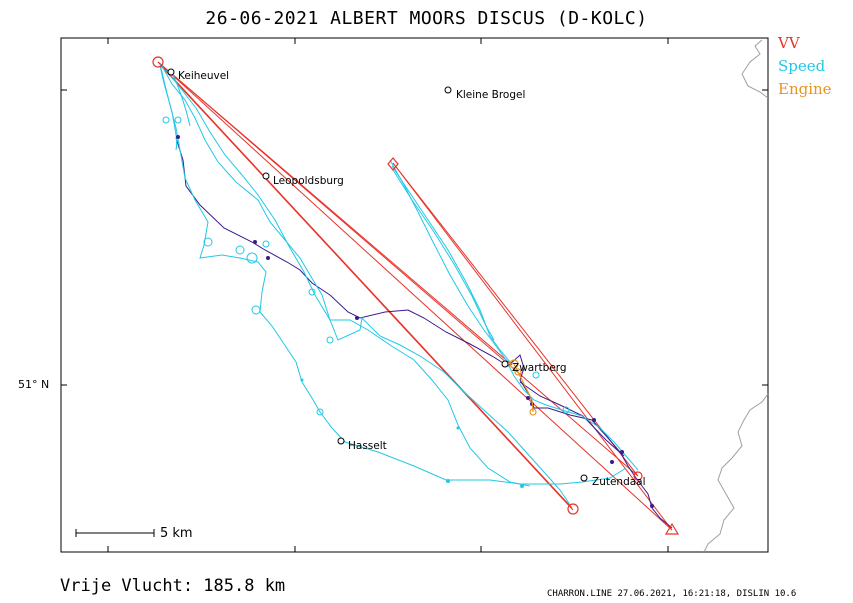 Image resolution: width=853 pixels, height=603 pixels. Describe the element at coordinates (341, 441) in the screenshot. I see `place-marker-hasselt` at that location.